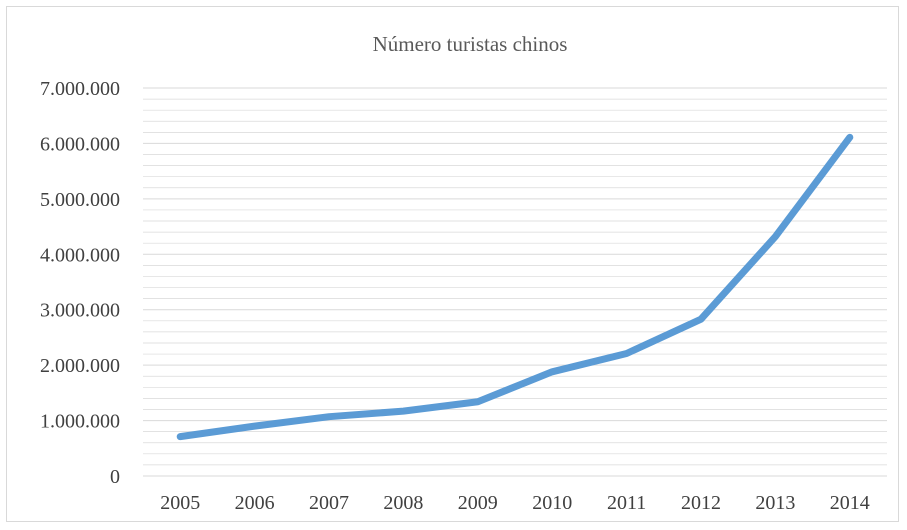  What do you see at coordinates (850, 503) in the screenshot?
I see `x-tick-label: 2014` at bounding box center [850, 503].